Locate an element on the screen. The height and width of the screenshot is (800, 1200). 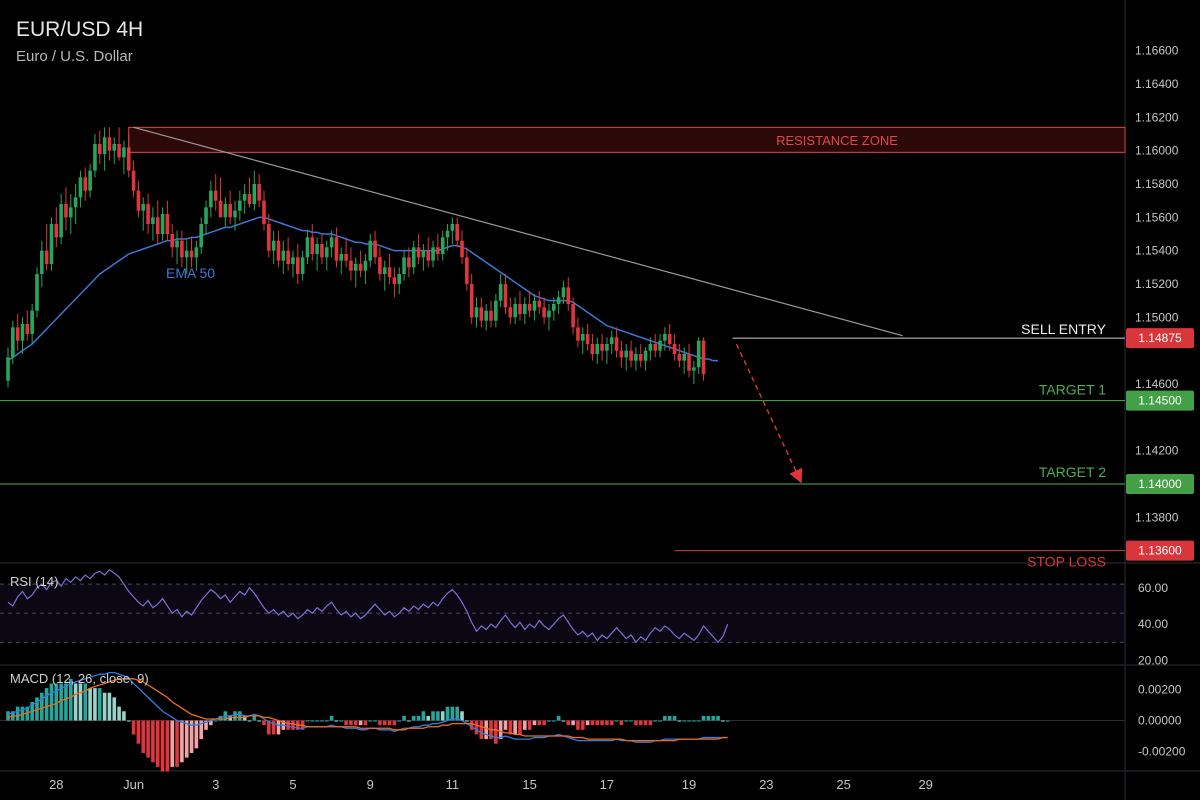
macd-tick-label: 0.00000 is located at coordinates (1160, 721).